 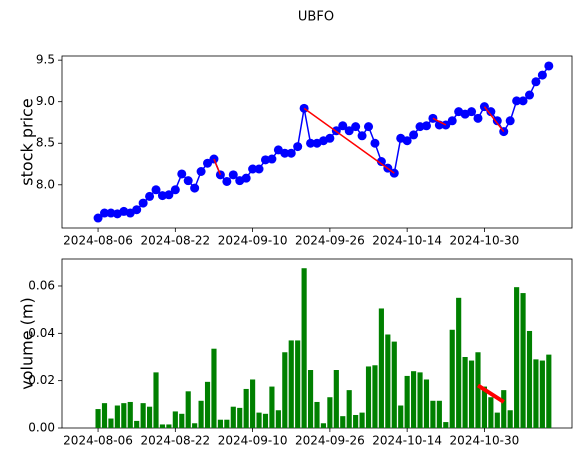 I want to click on line, so click(x=490, y=393).